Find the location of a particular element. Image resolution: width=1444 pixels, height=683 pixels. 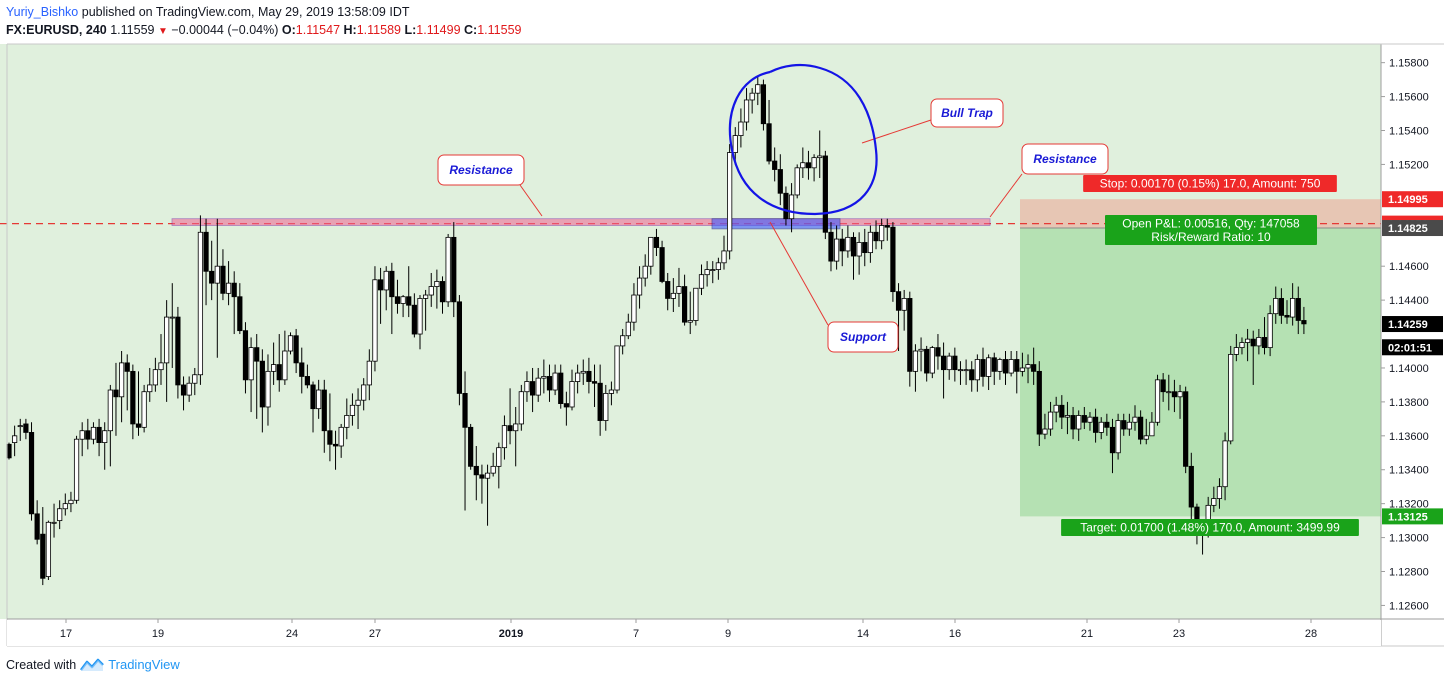

resistance-callout-right: Resistance is located at coordinates (1049, 180).